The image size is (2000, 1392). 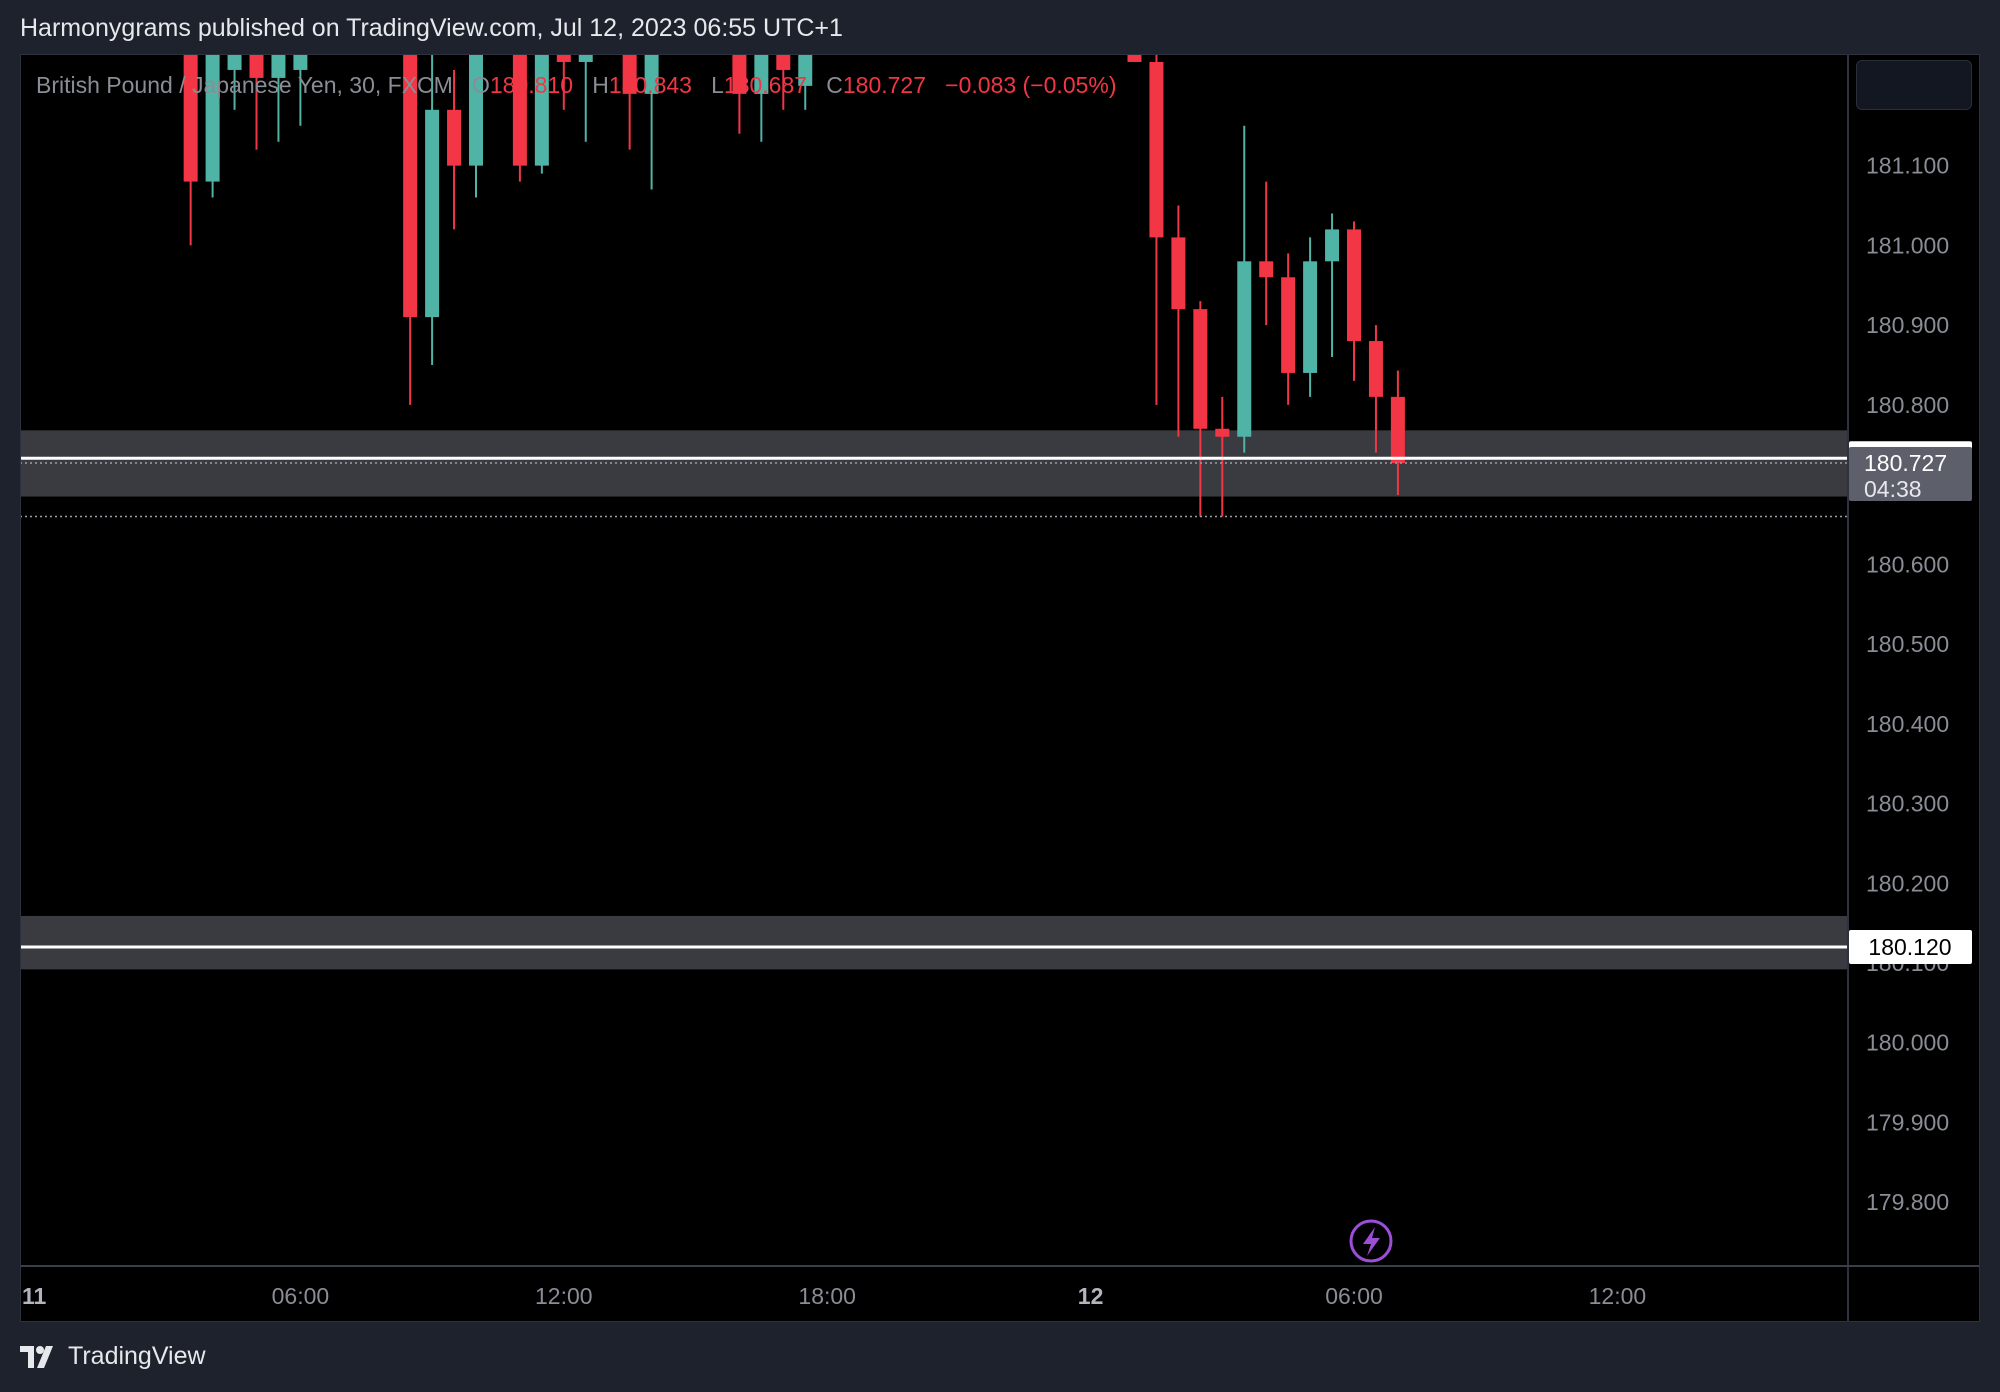 I want to click on lightning-icon, so click(x=1371, y=1241).